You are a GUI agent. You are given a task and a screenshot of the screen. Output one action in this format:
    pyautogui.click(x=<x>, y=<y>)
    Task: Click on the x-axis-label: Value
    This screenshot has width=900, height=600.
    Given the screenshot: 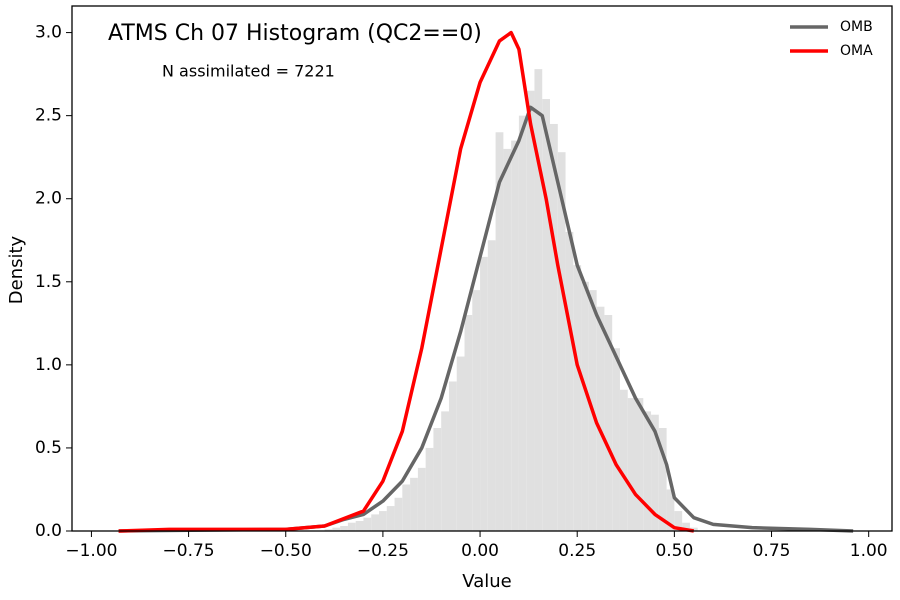 What is the action you would take?
    pyautogui.click(x=486, y=581)
    